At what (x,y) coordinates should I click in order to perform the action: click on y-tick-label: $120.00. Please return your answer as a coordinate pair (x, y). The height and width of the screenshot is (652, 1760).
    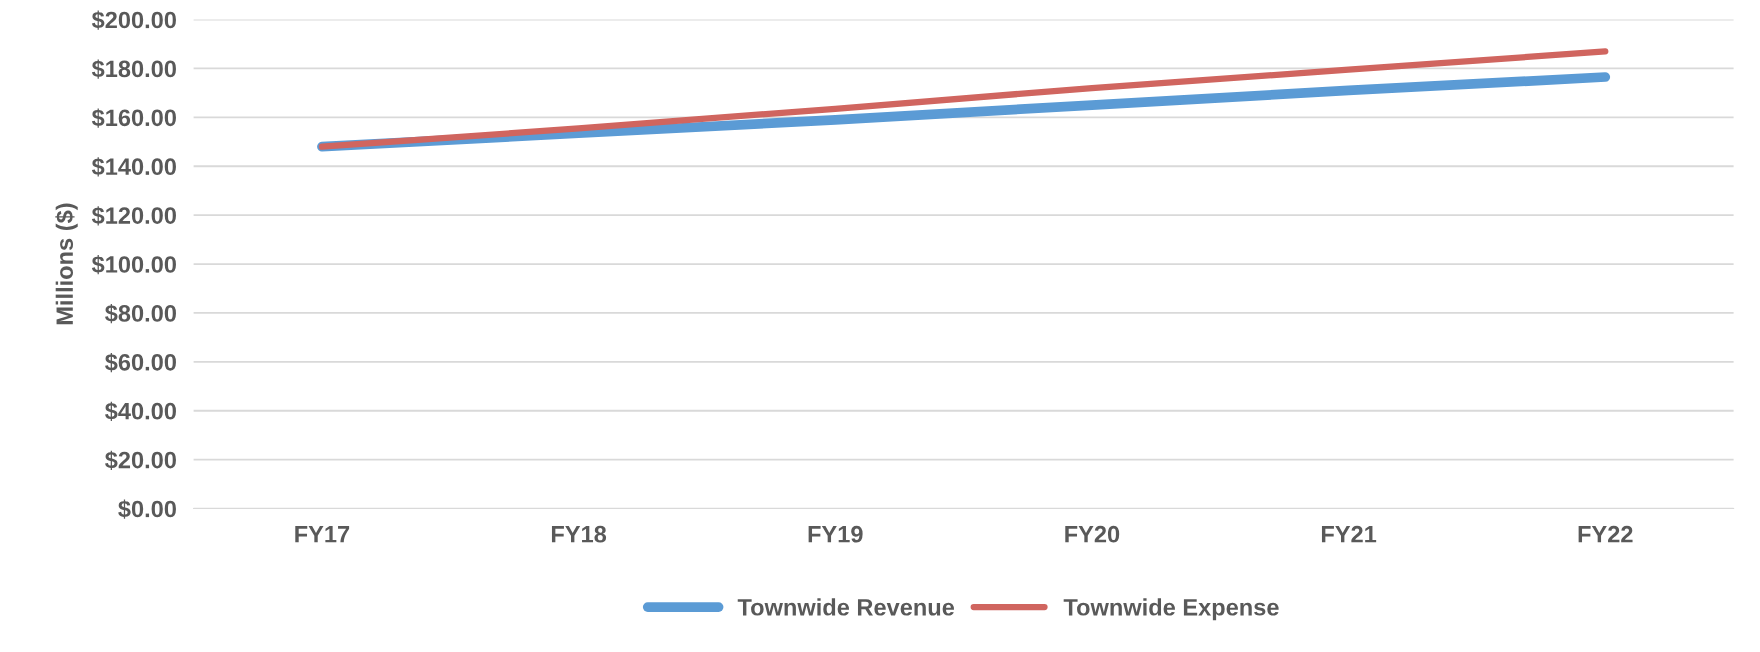
    Looking at the image, I should click on (133, 216).